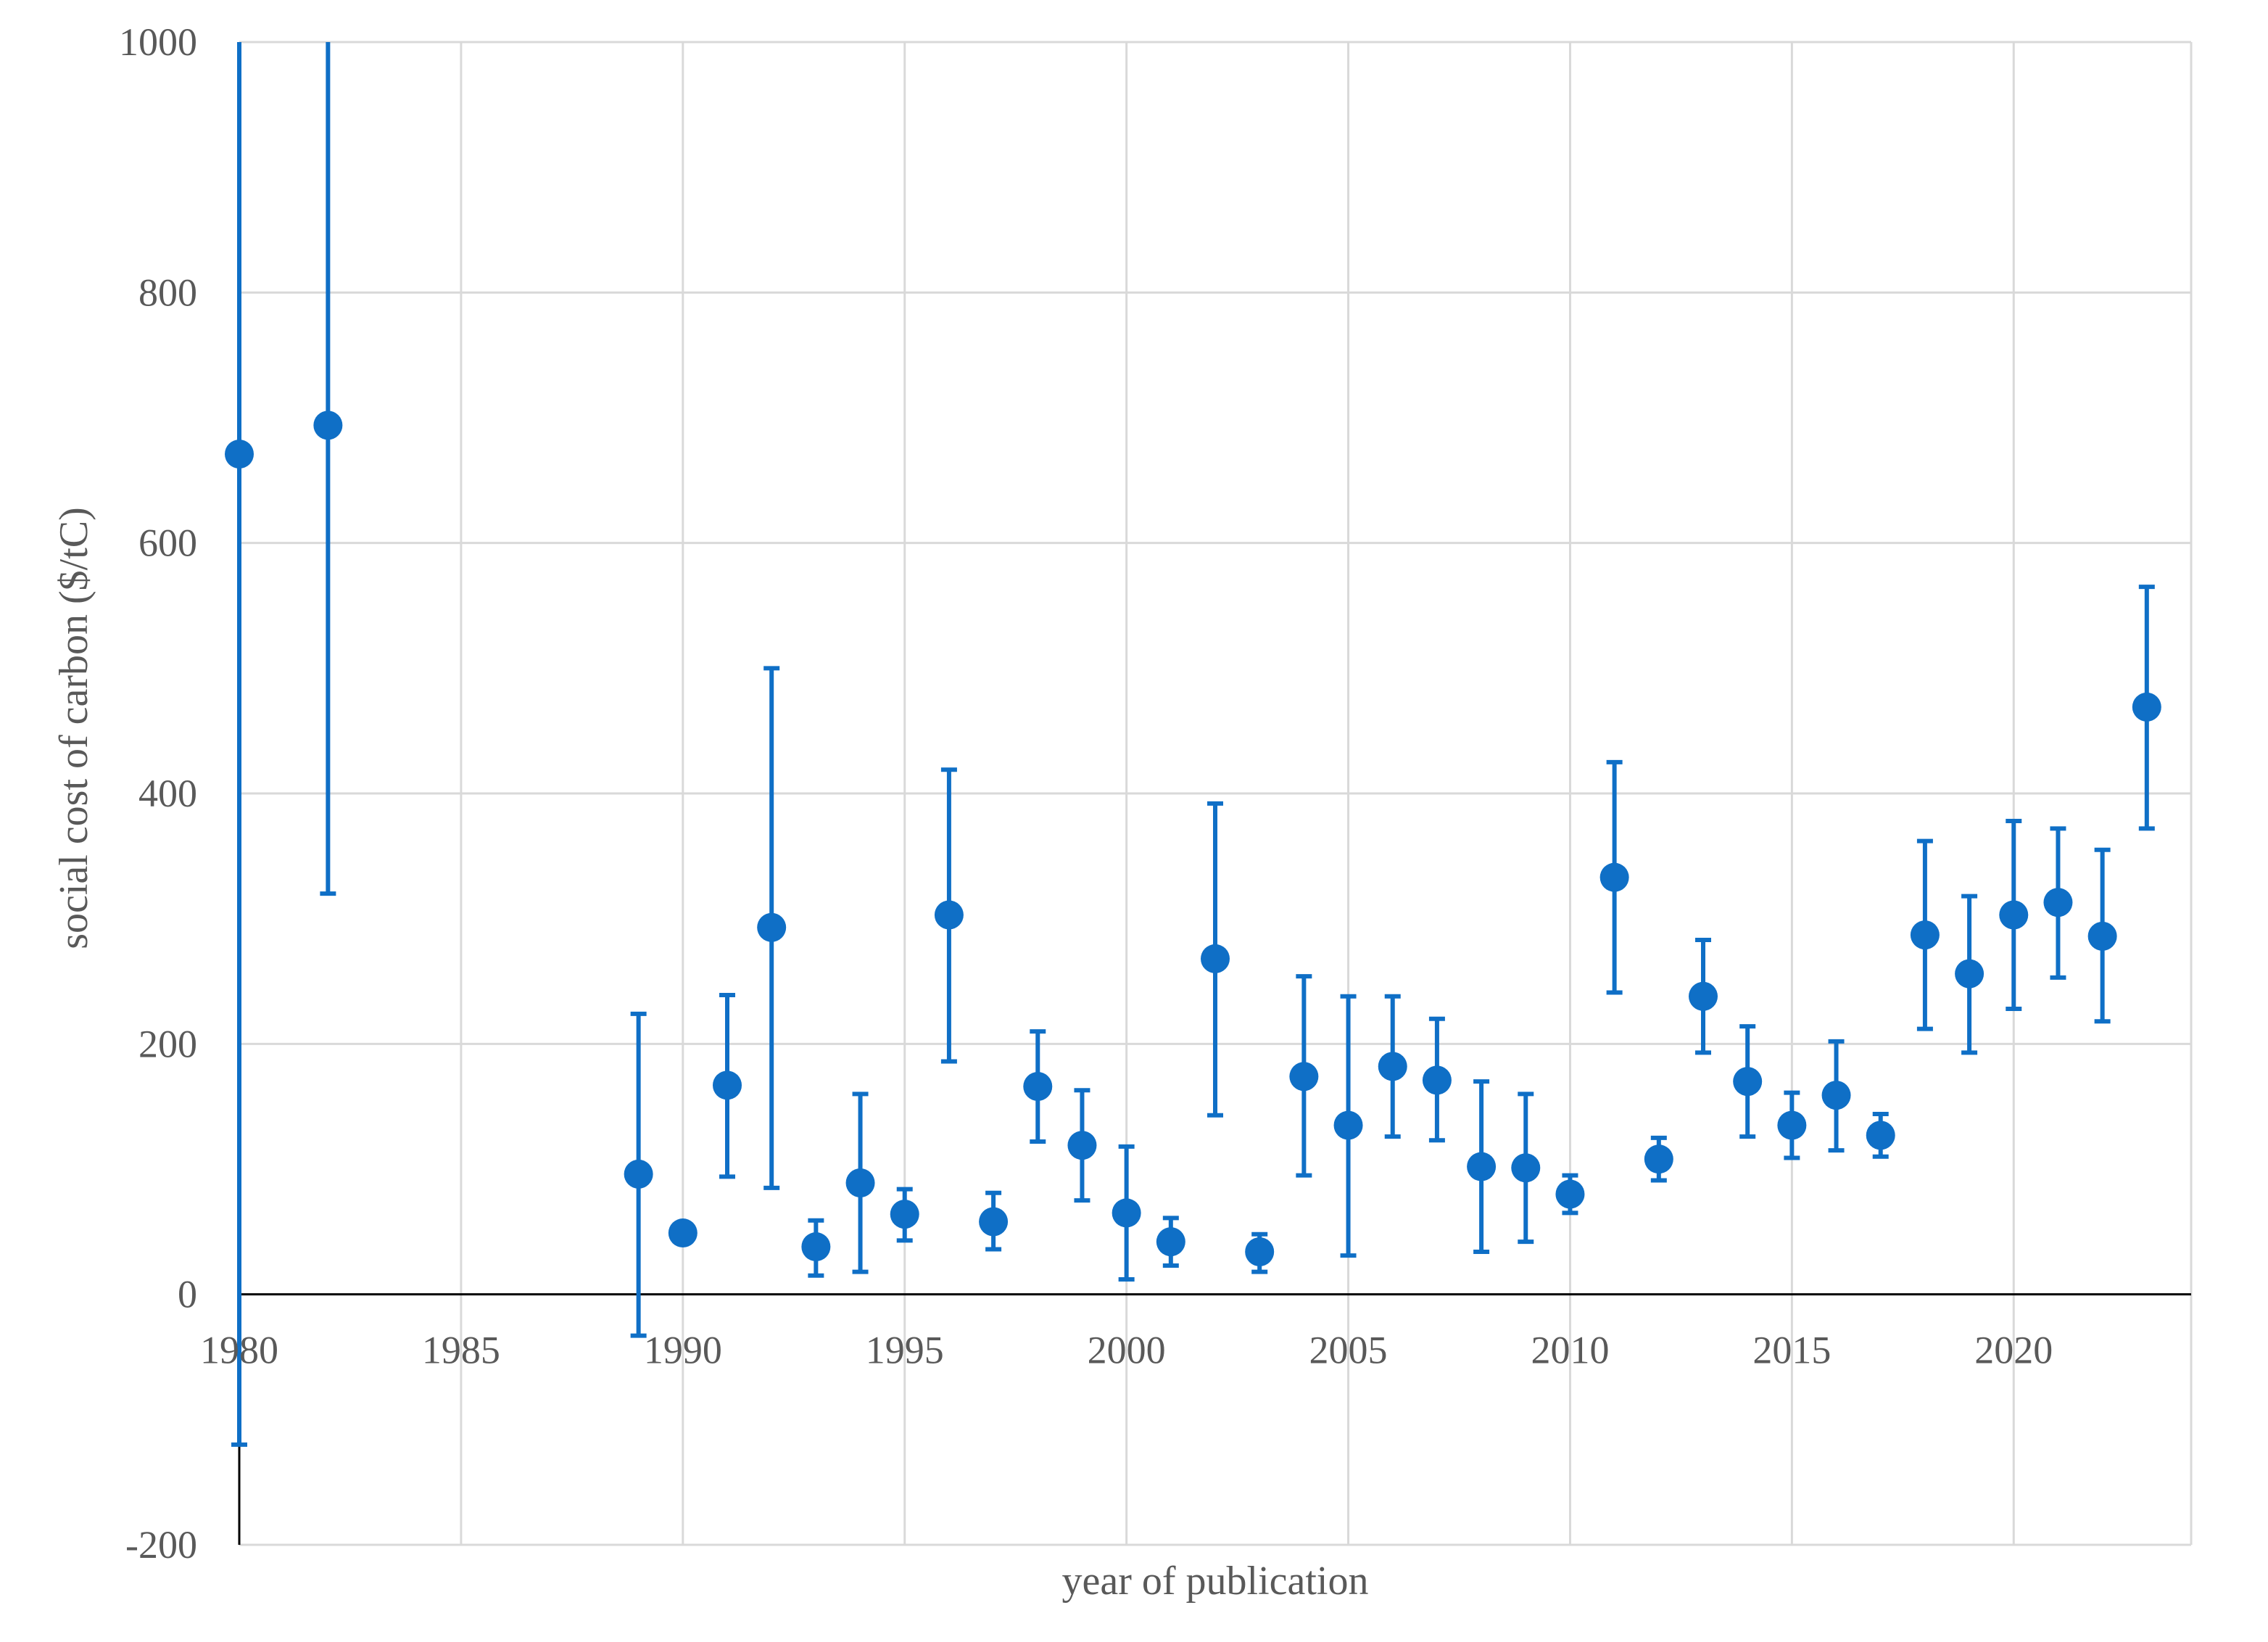 Image resolution: width=2268 pixels, height=1642 pixels. I want to click on x-tick-label: 1990, so click(683, 1351).